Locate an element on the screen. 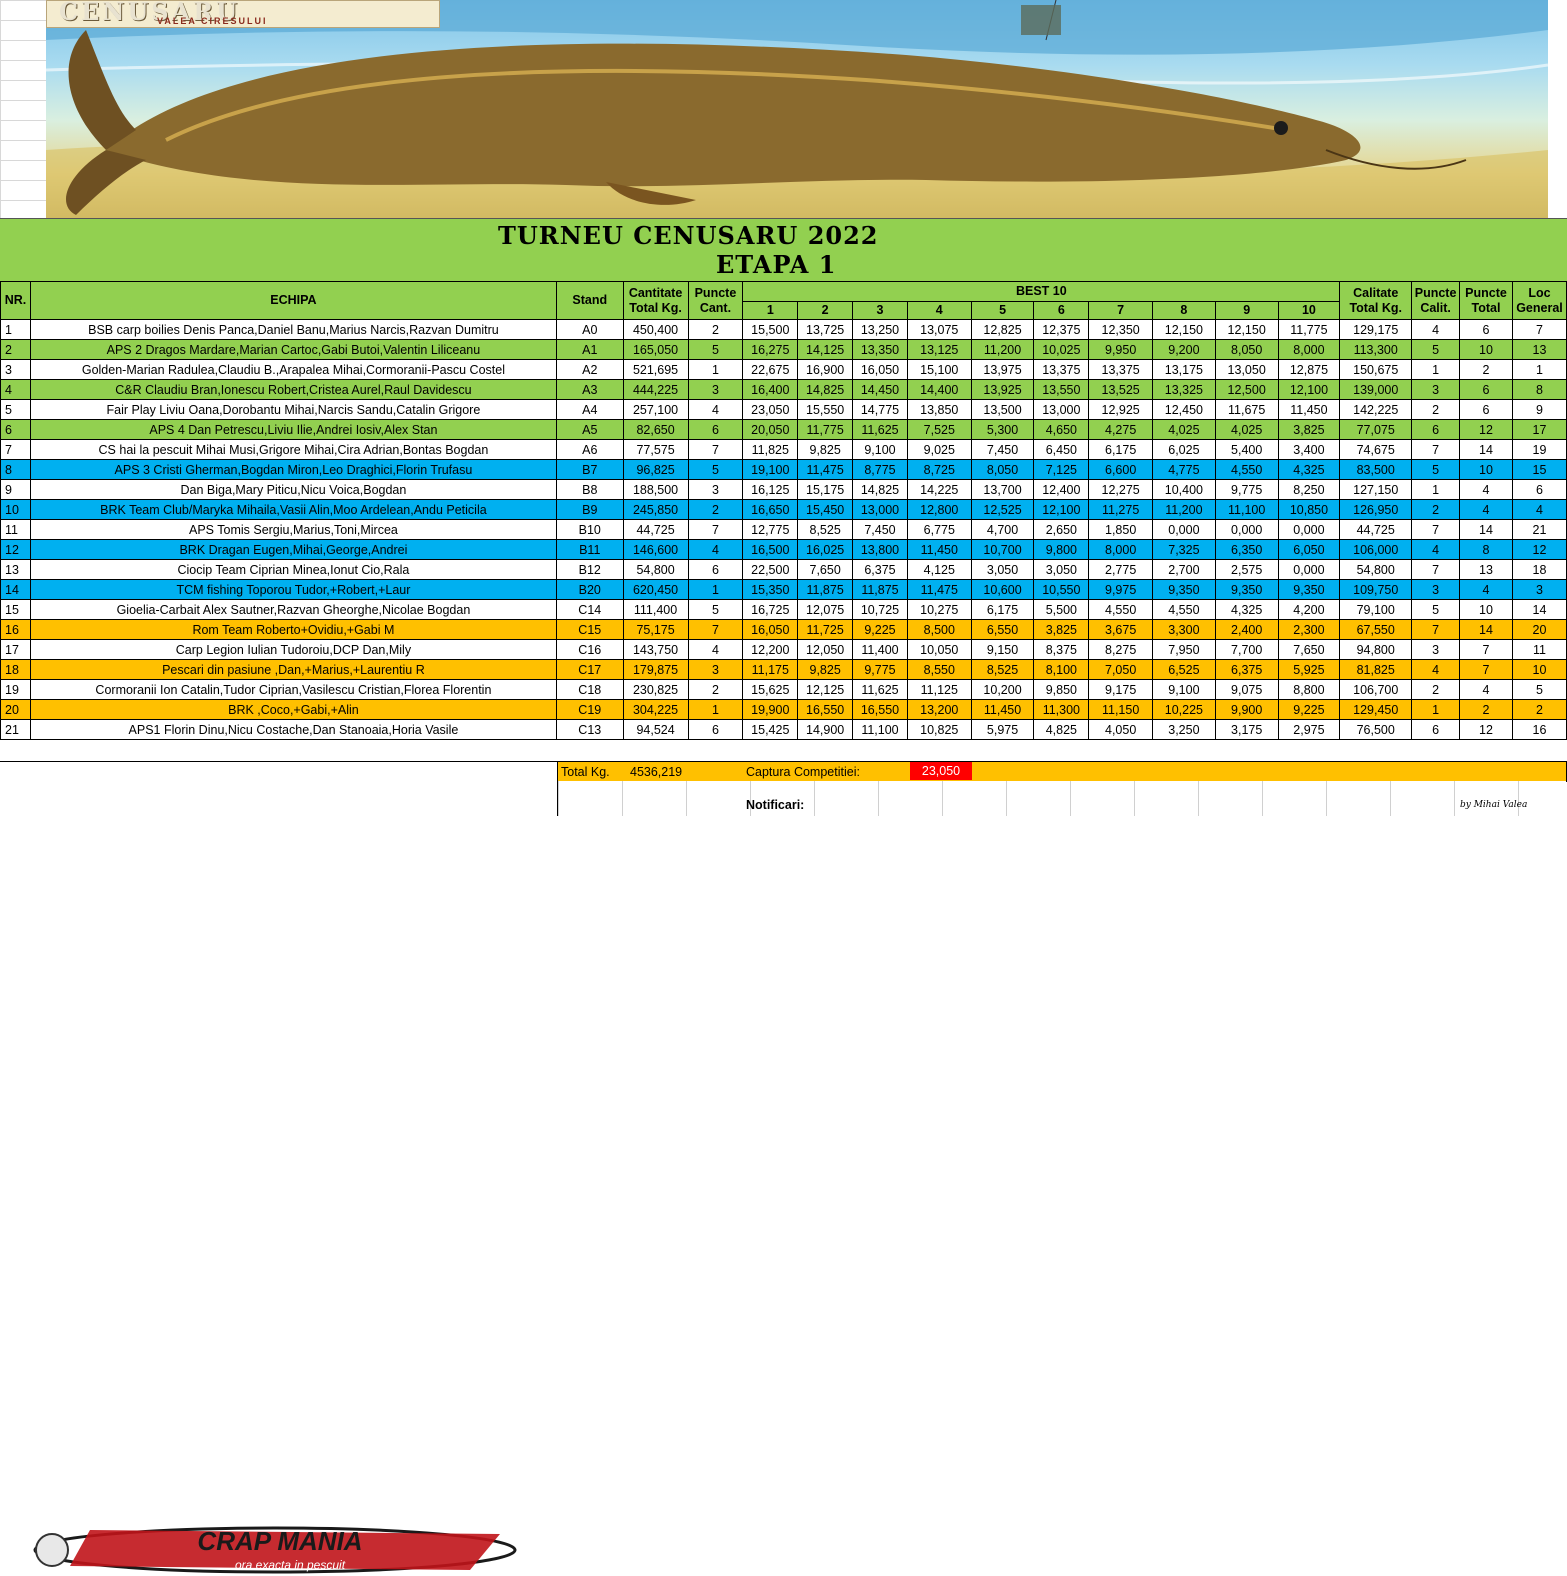  row-calitate: 77,075 is located at coordinates (1376, 429).